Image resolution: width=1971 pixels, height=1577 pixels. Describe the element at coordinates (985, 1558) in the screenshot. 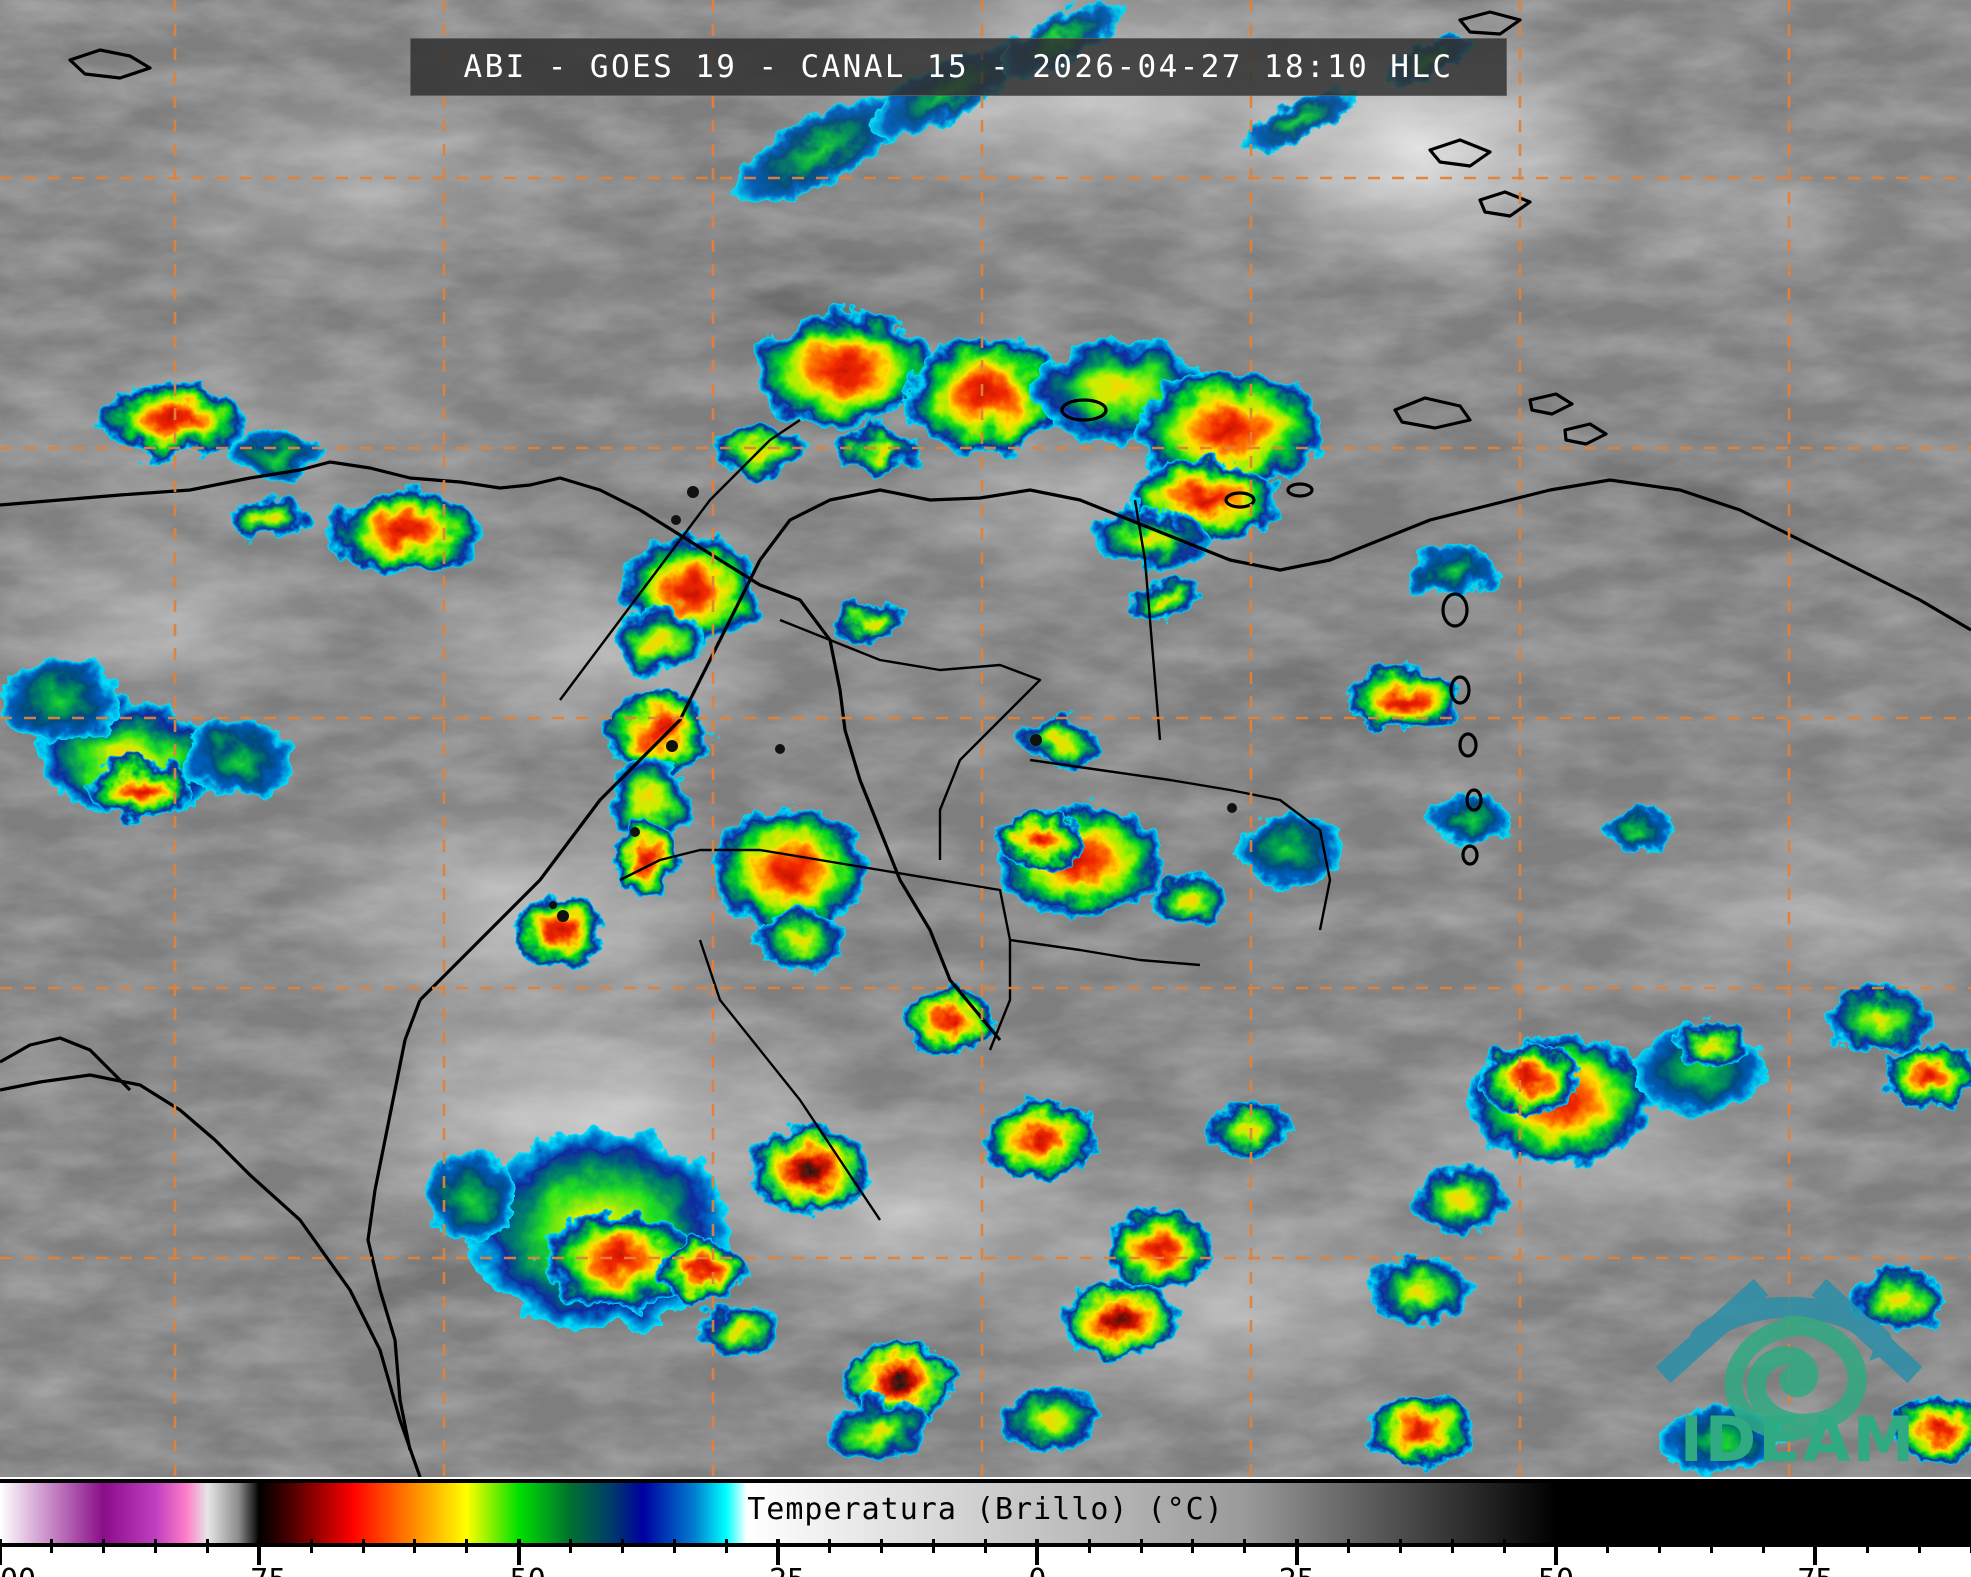

I see `colorbar-axis: −100 −75 −50 −25 0 25 50 75` at that location.